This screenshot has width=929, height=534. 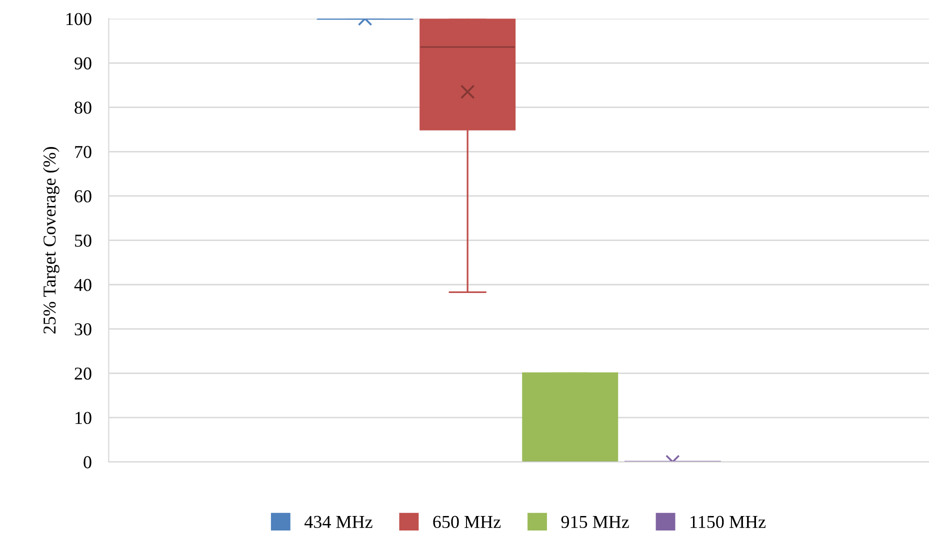 I want to click on y-tick-label: 60, so click(x=83, y=196).